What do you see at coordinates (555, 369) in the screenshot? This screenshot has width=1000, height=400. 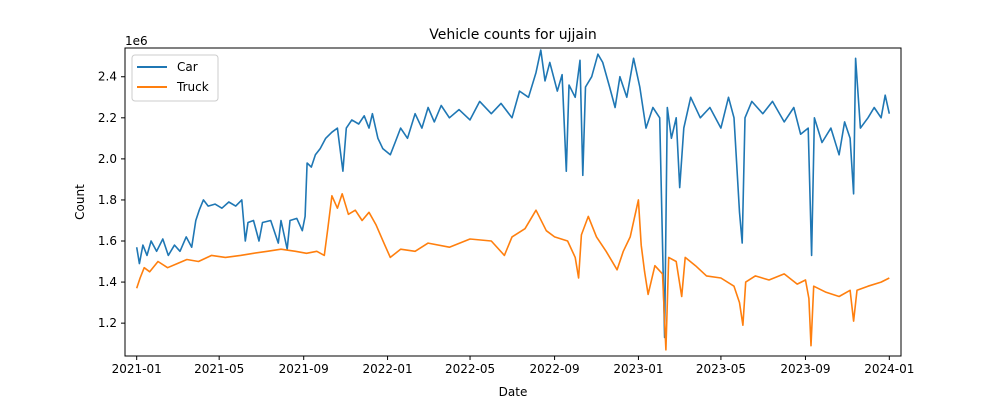 I see `x-tick-label: 2022-09` at bounding box center [555, 369].